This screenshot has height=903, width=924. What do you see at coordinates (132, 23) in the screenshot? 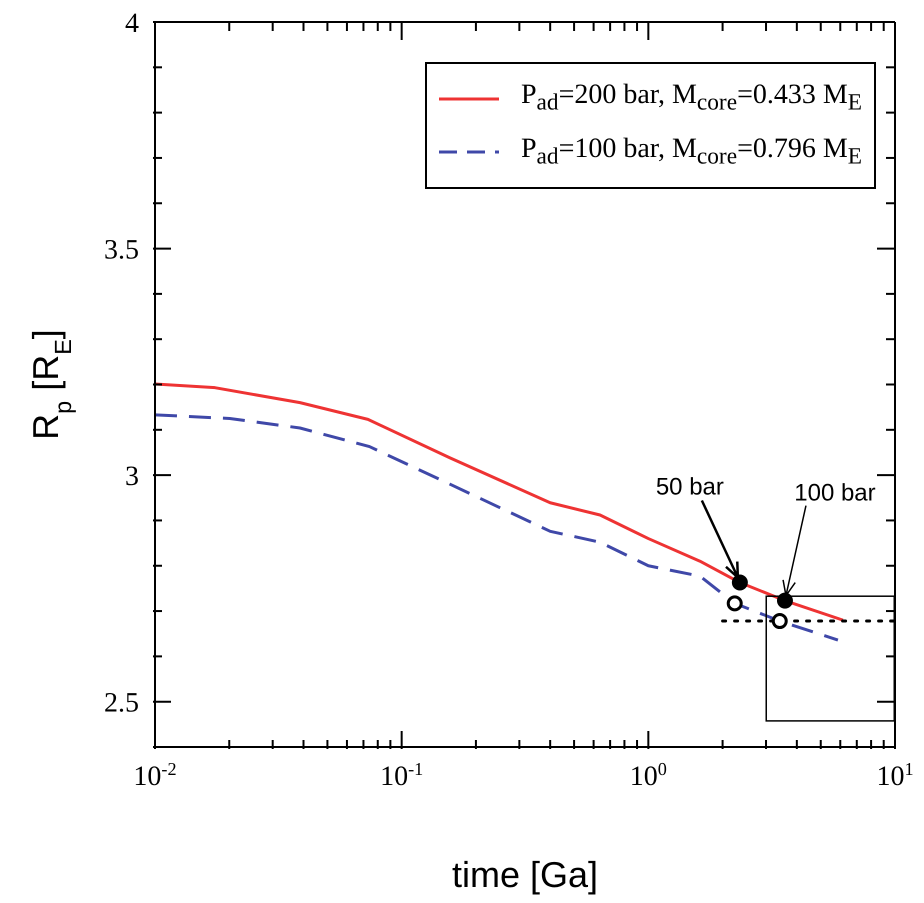
I see `y-tick-label: 4` at bounding box center [132, 23].